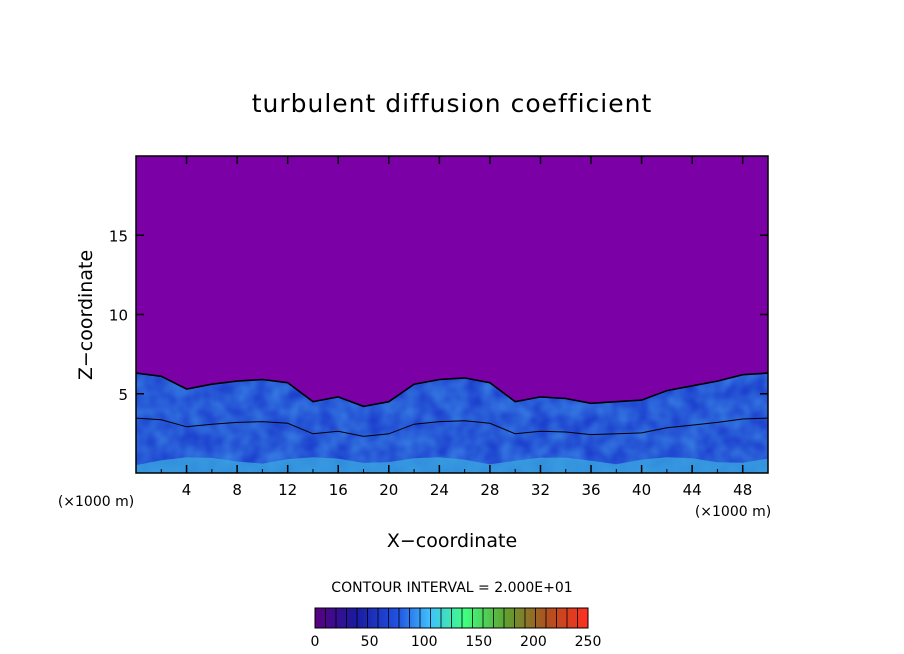 The image size is (904, 654). Describe the element at coordinates (533, 642) in the screenshot. I see `colorbar-tick-label: 200` at that location.